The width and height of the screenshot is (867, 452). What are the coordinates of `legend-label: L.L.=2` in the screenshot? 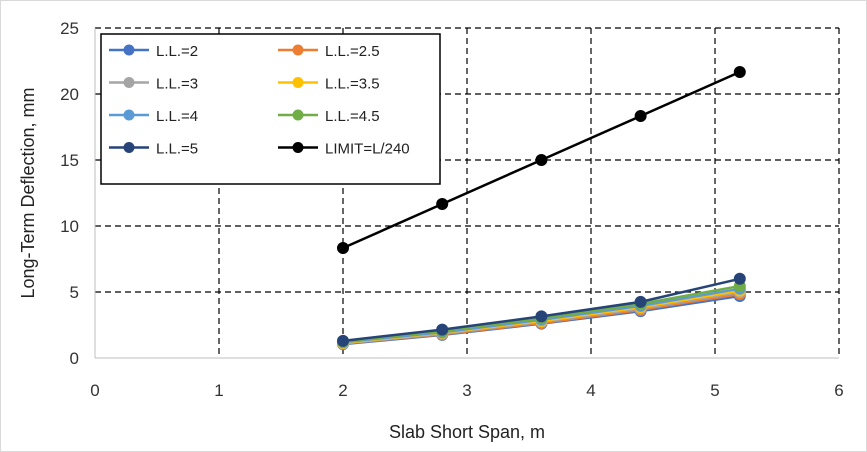 It's located at (177, 51).